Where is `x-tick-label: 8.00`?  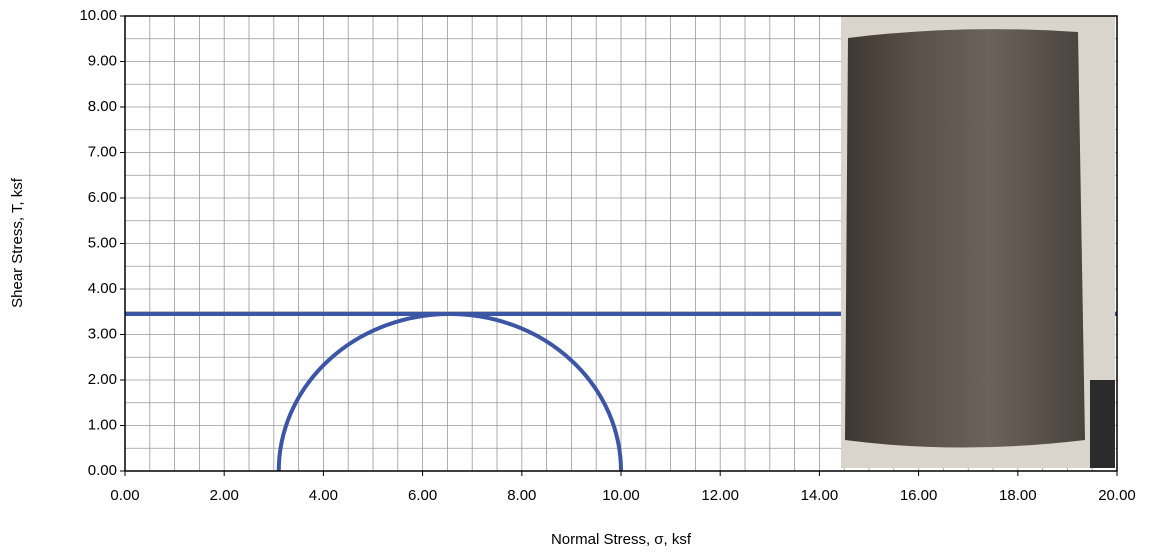 x-tick-label: 8.00 is located at coordinates (521, 495).